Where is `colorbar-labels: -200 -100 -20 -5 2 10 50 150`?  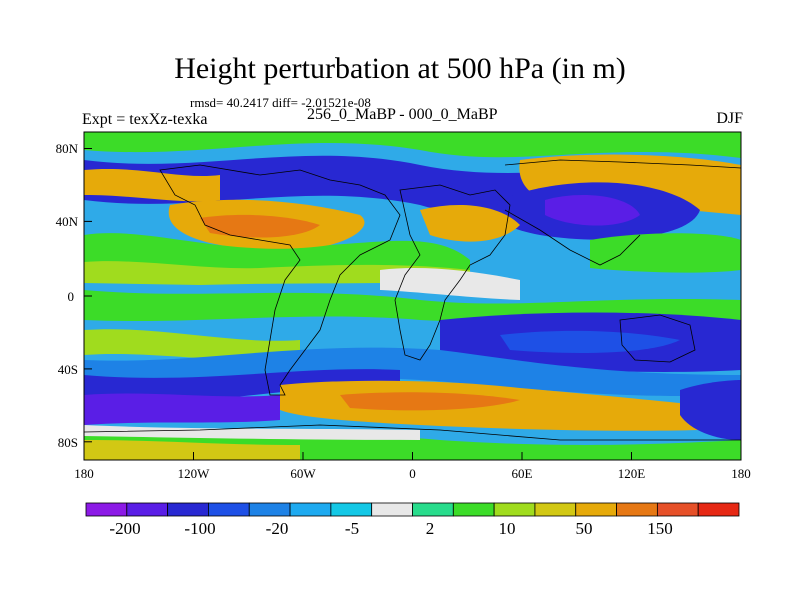
colorbar-labels: -200 -100 -20 -5 2 10 50 150 is located at coordinates (390, 528).